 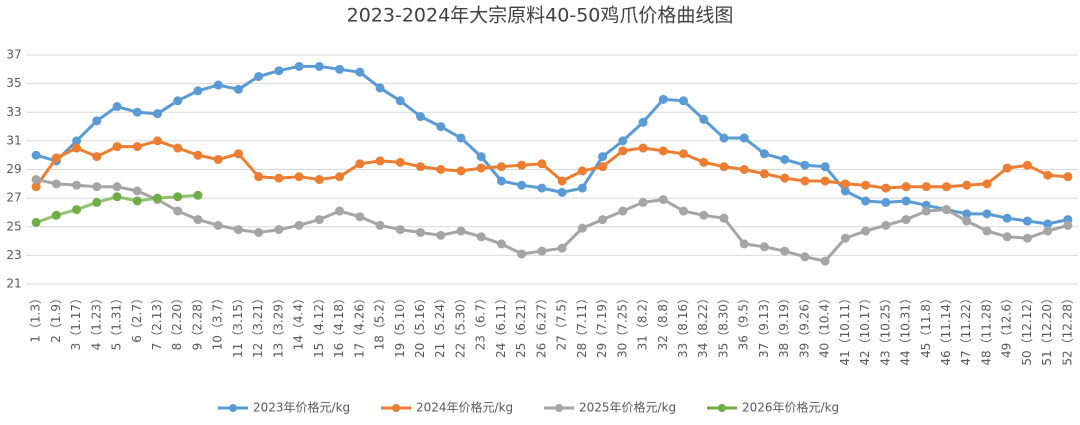 I want to click on y-tick-label: 37, so click(x=13, y=55).